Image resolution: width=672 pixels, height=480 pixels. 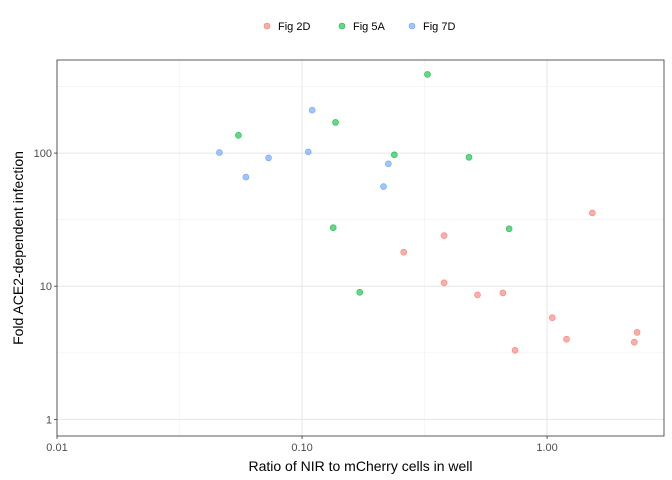 I want to click on y-tick-label: 100, so click(x=43, y=154).